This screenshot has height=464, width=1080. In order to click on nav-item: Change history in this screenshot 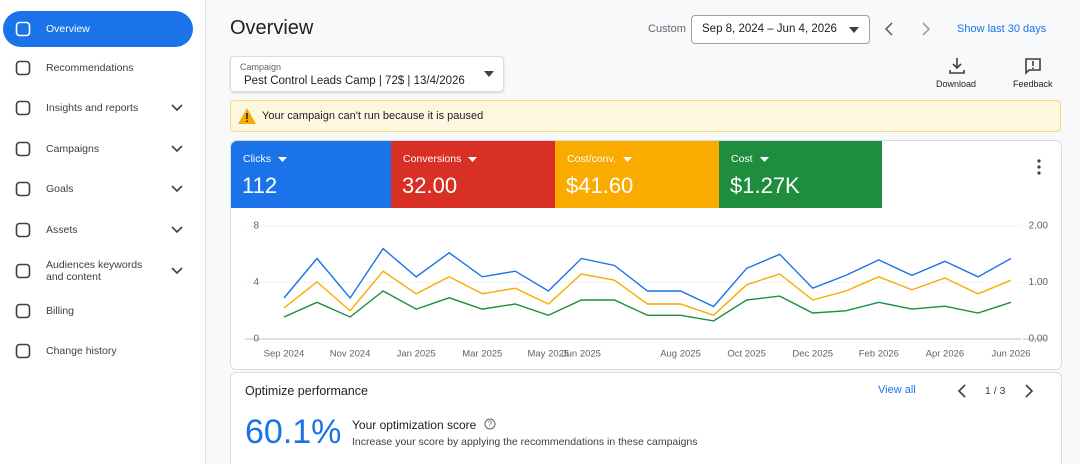, I will do `click(98, 351)`.